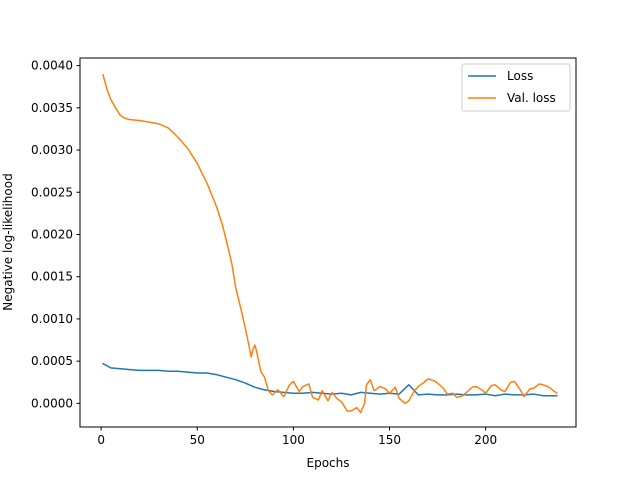 The width and height of the screenshot is (640, 480). I want to click on x-tick-label: 0, so click(101, 440).